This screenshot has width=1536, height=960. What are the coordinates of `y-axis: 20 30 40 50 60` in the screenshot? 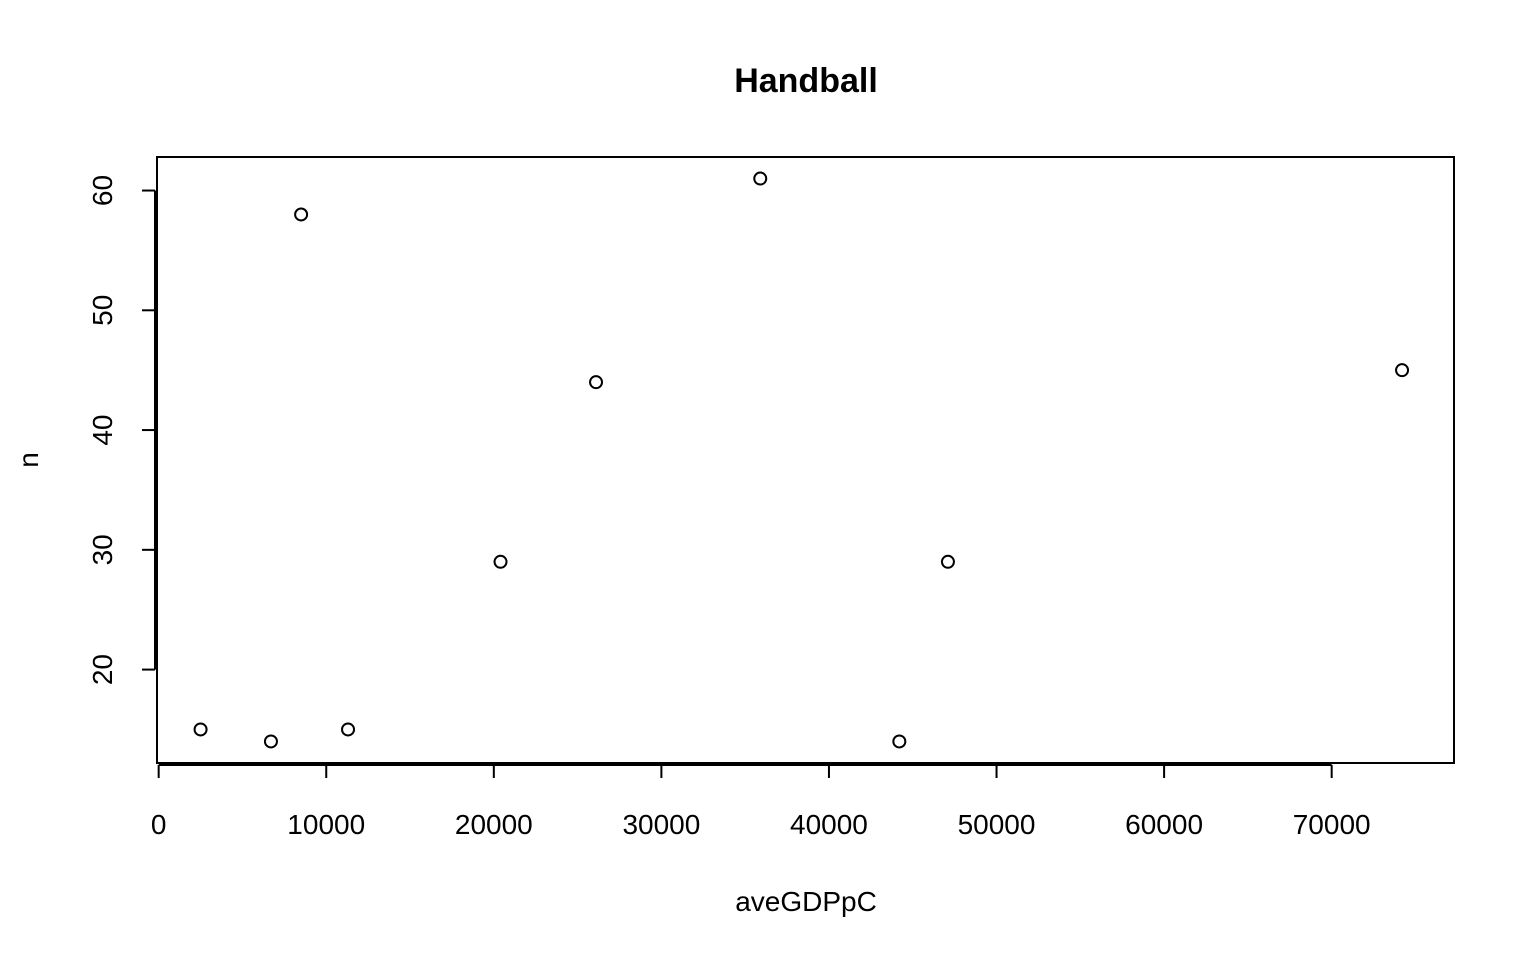 It's located at (121, 430).